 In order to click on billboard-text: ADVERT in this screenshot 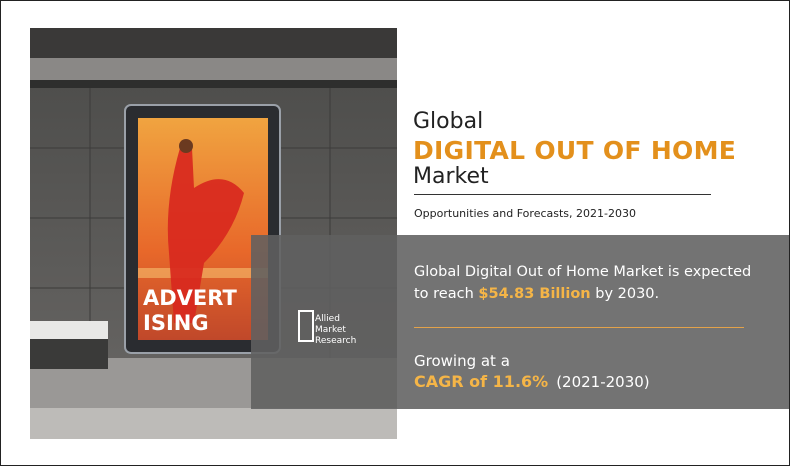, I will do `click(190, 298)`.